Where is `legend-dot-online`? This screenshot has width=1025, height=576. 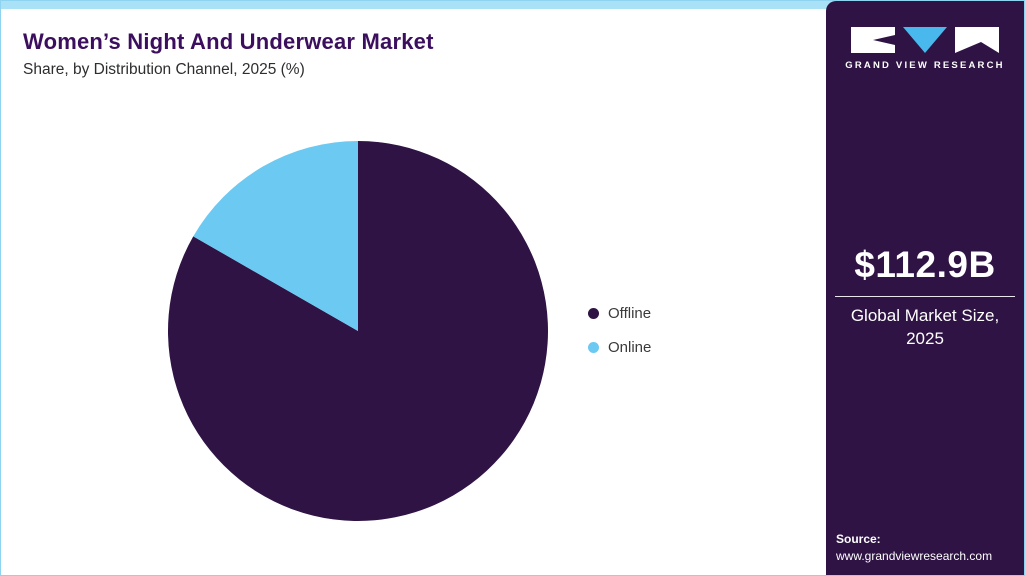 legend-dot-online is located at coordinates (593, 347).